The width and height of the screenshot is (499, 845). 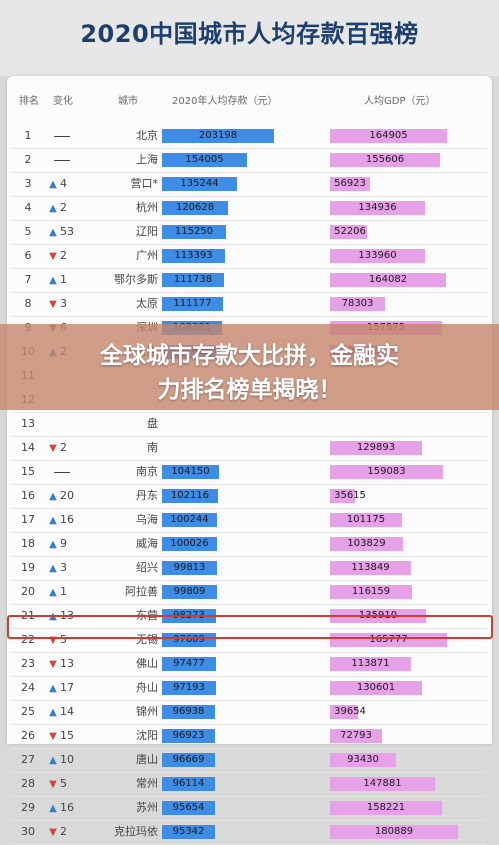 What do you see at coordinates (28, 159) in the screenshot?
I see `rank-cell: 2` at bounding box center [28, 159].